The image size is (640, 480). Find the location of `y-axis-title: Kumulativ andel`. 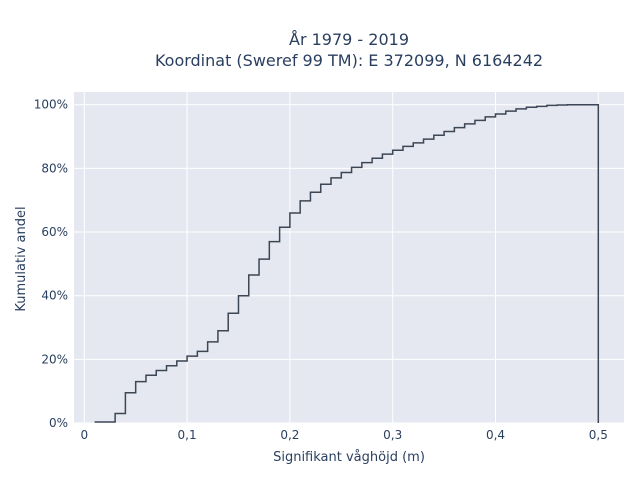

y-axis-title: Kumulativ andel is located at coordinates (21, 258).